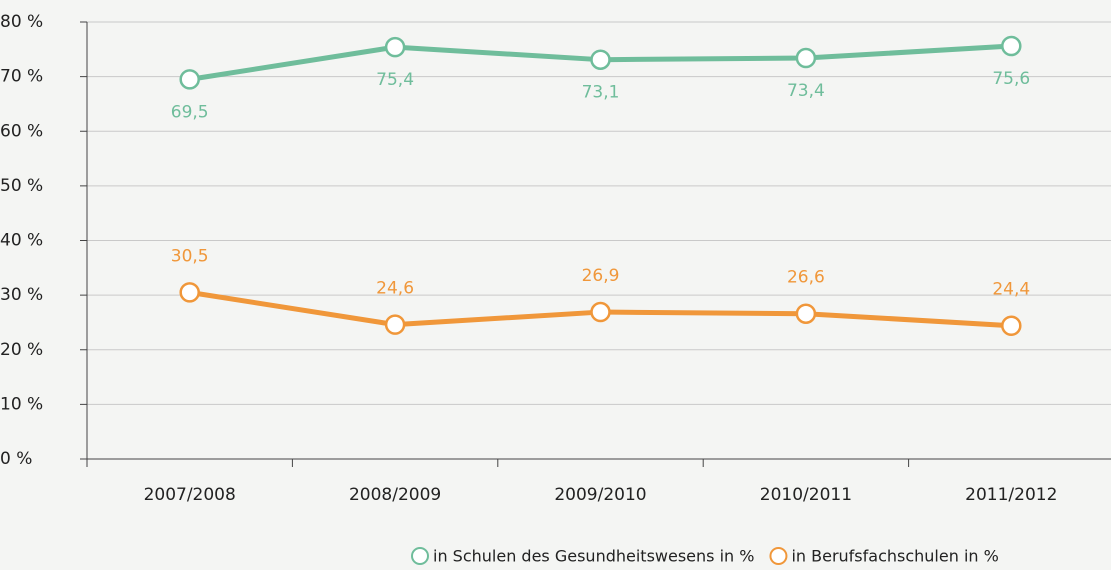 The height and width of the screenshot is (570, 1111). What do you see at coordinates (600, 495) in the screenshot?
I see `x-tick-label: 2009/2010` at bounding box center [600, 495].